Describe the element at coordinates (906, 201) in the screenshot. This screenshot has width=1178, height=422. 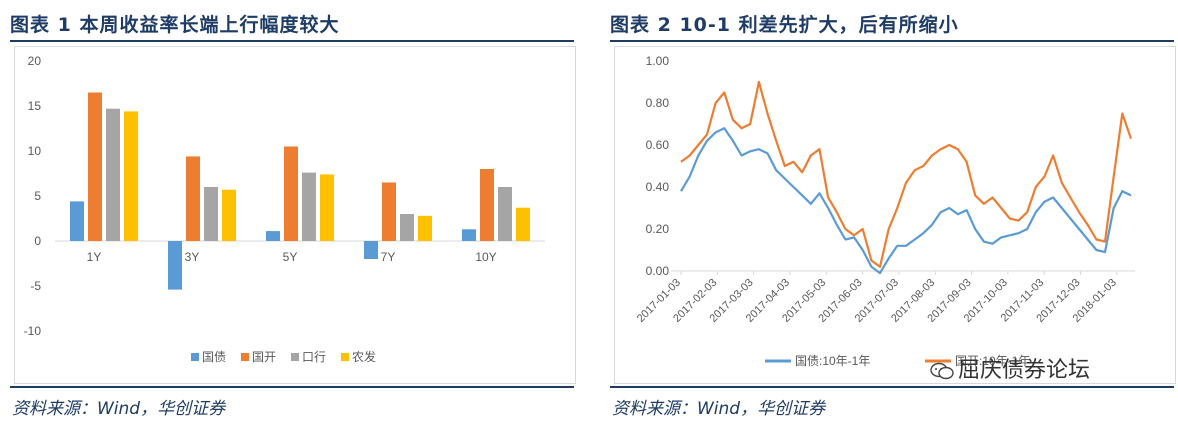
I see `series-line` at that location.